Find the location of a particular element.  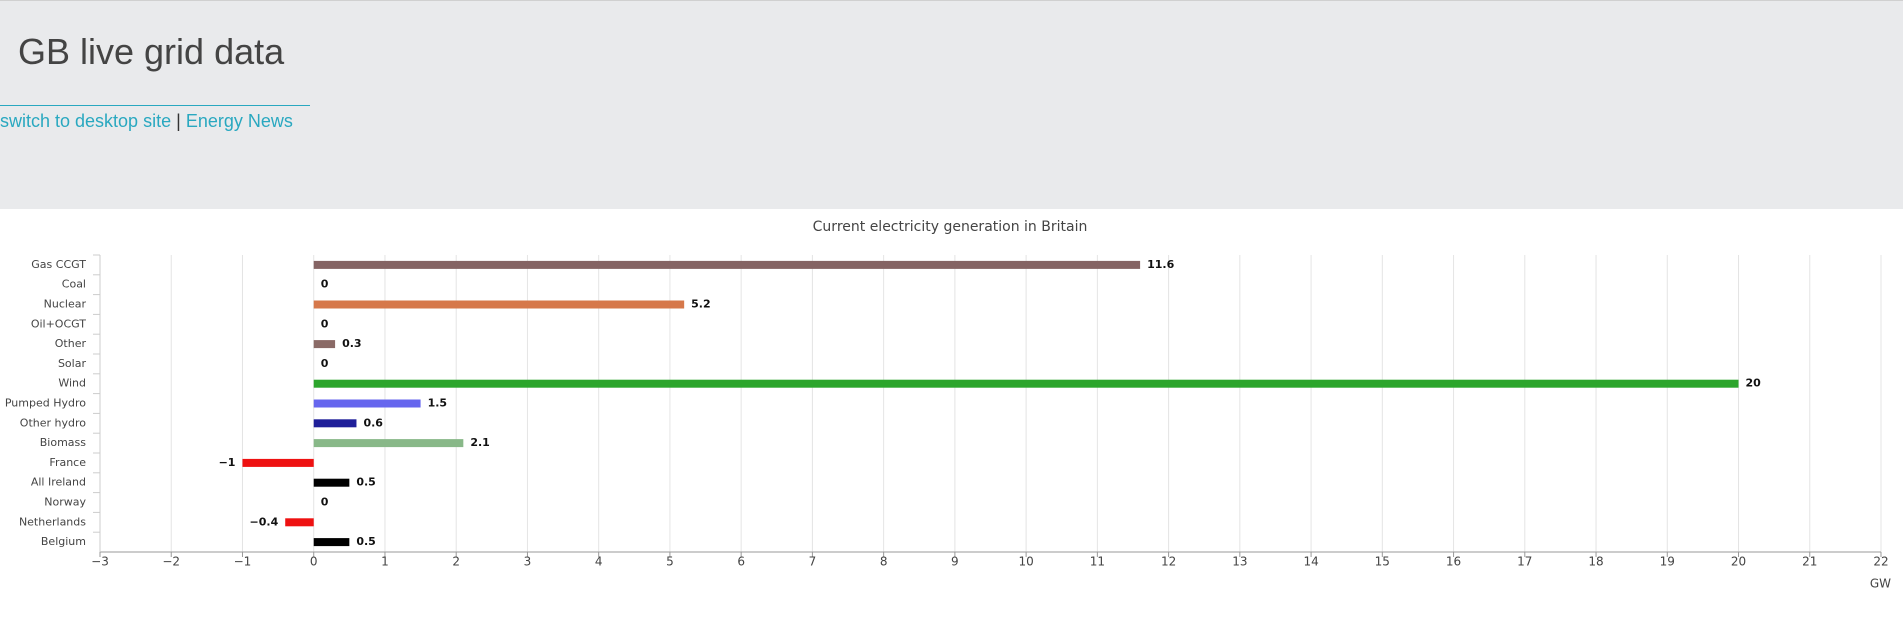

data-label: 11.6 is located at coordinates (1160, 264).